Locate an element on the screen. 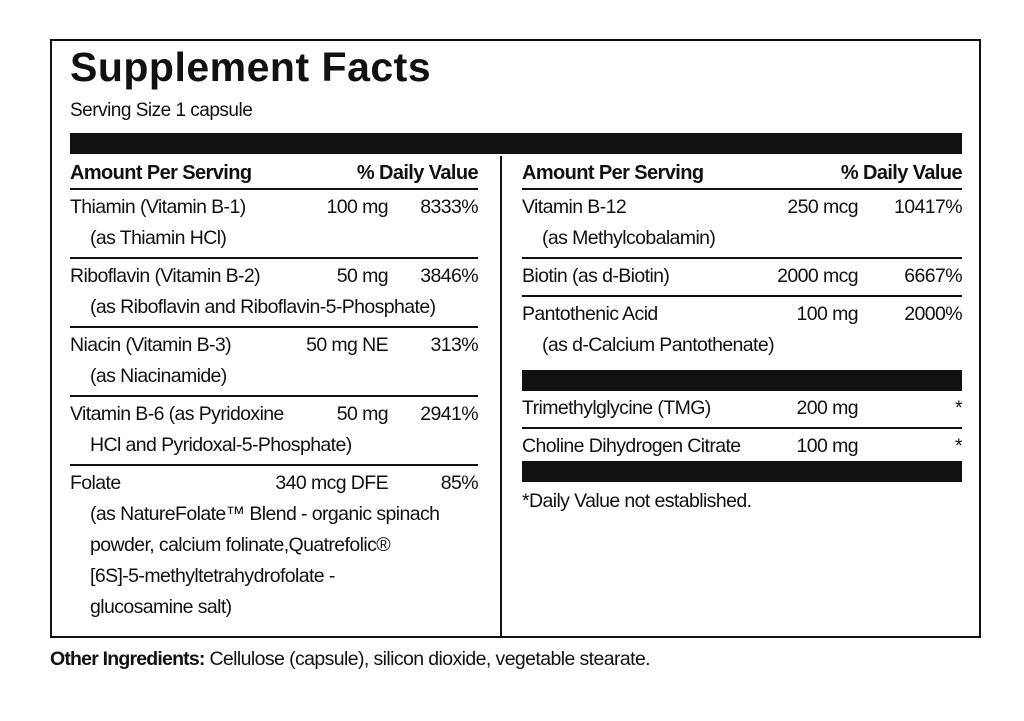 This screenshot has width=1024, height=721. nutrient-line: Folate 340 mcg DFE 85% is located at coordinates (274, 483).